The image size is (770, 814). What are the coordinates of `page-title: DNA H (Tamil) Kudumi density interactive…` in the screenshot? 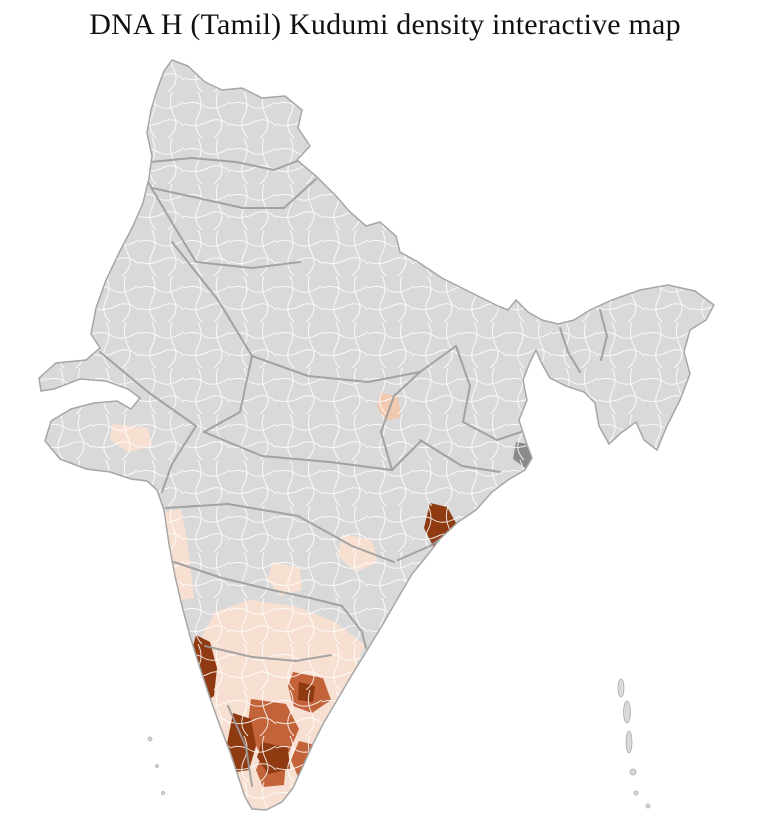 It's located at (385, 24).